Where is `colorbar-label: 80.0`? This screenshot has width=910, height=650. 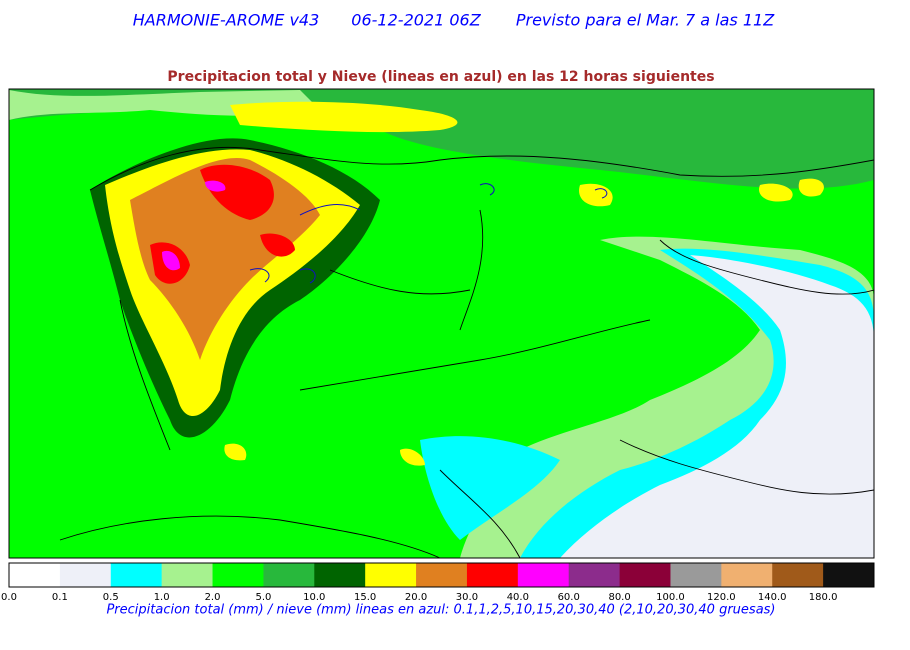 colorbar-label: 80.0 is located at coordinates (619, 597).